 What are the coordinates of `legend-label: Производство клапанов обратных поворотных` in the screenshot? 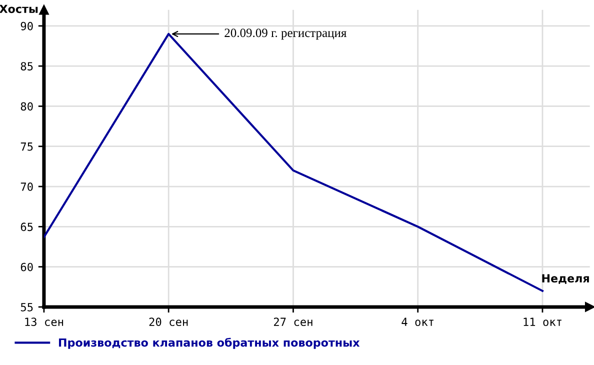 It's located at (209, 343).